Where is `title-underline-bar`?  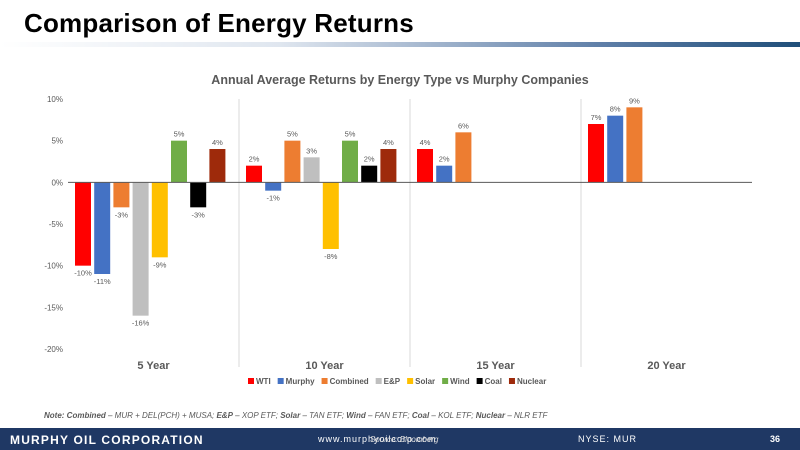
title-underline-bar is located at coordinates (400, 44).